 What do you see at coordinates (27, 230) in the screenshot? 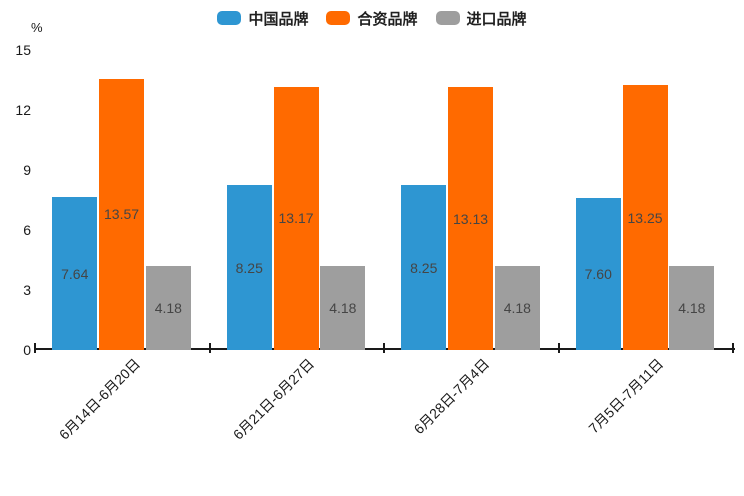
I see `y-tick-label: 6` at bounding box center [27, 230].